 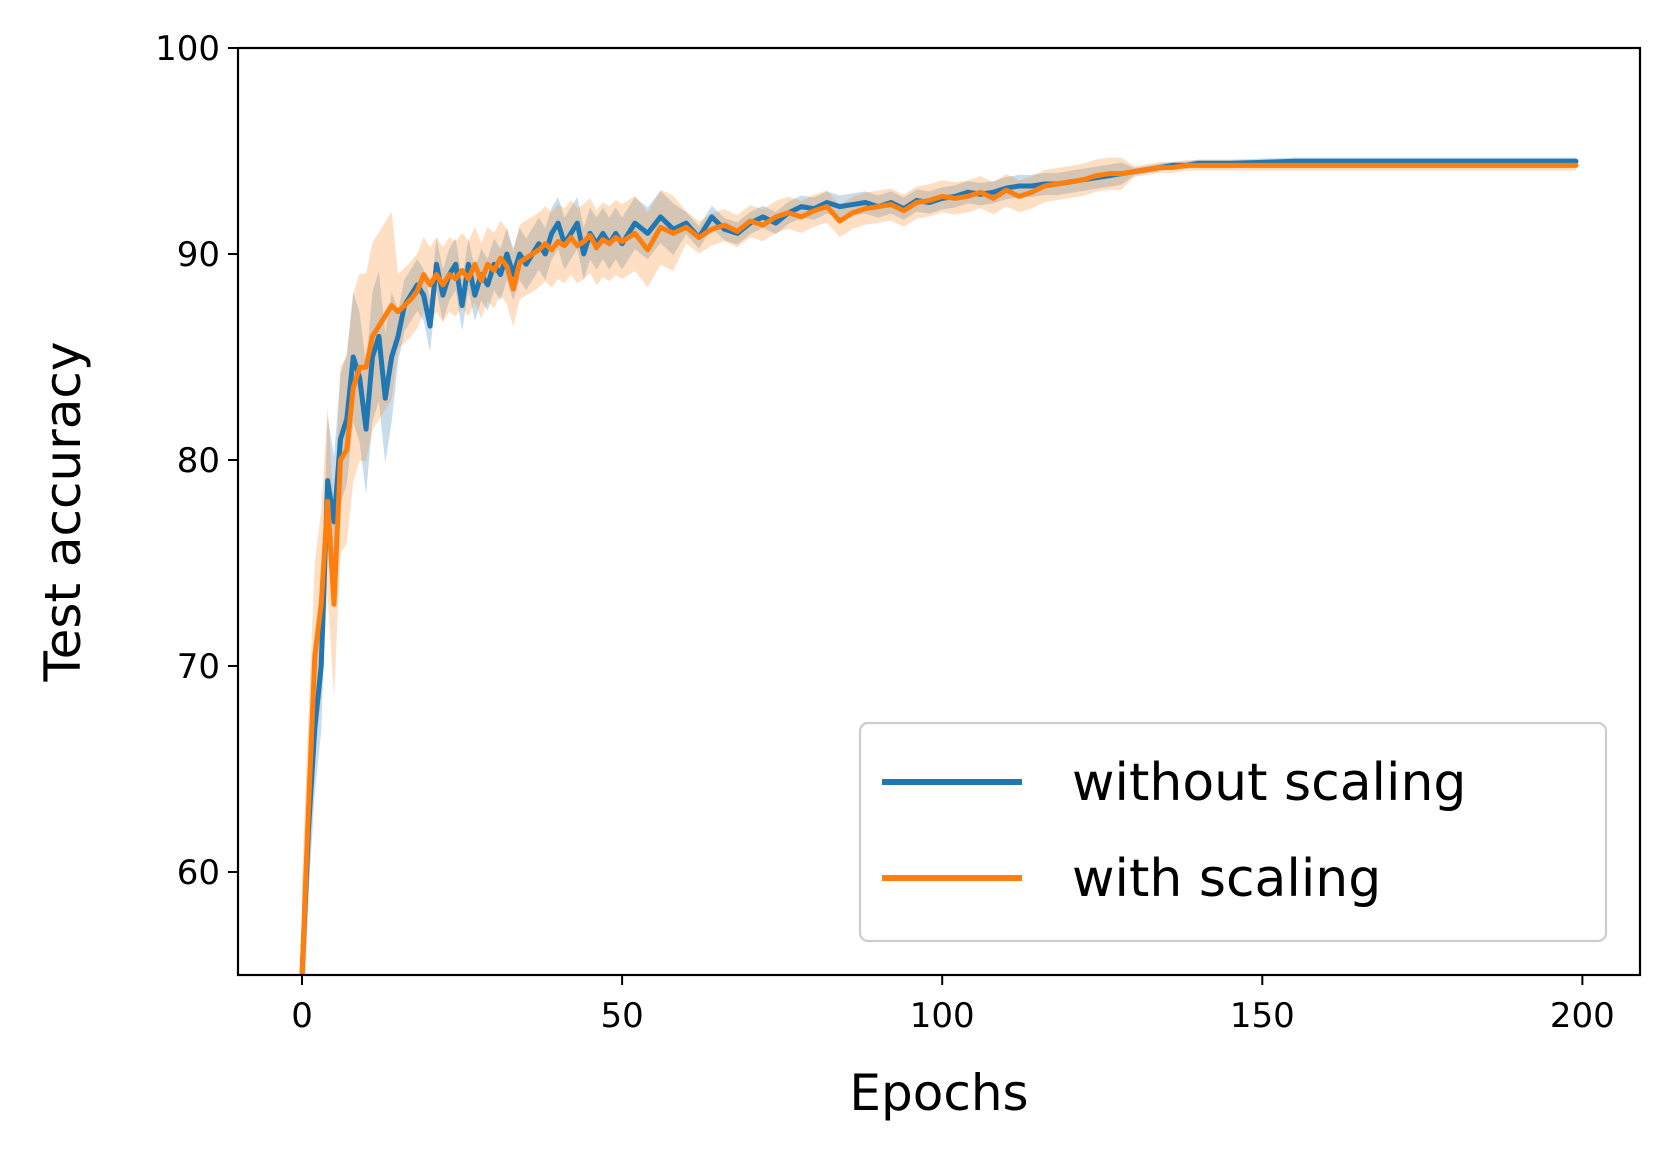 I want to click on legend-label-with-scaling: with scaling, so click(x=1226, y=879).